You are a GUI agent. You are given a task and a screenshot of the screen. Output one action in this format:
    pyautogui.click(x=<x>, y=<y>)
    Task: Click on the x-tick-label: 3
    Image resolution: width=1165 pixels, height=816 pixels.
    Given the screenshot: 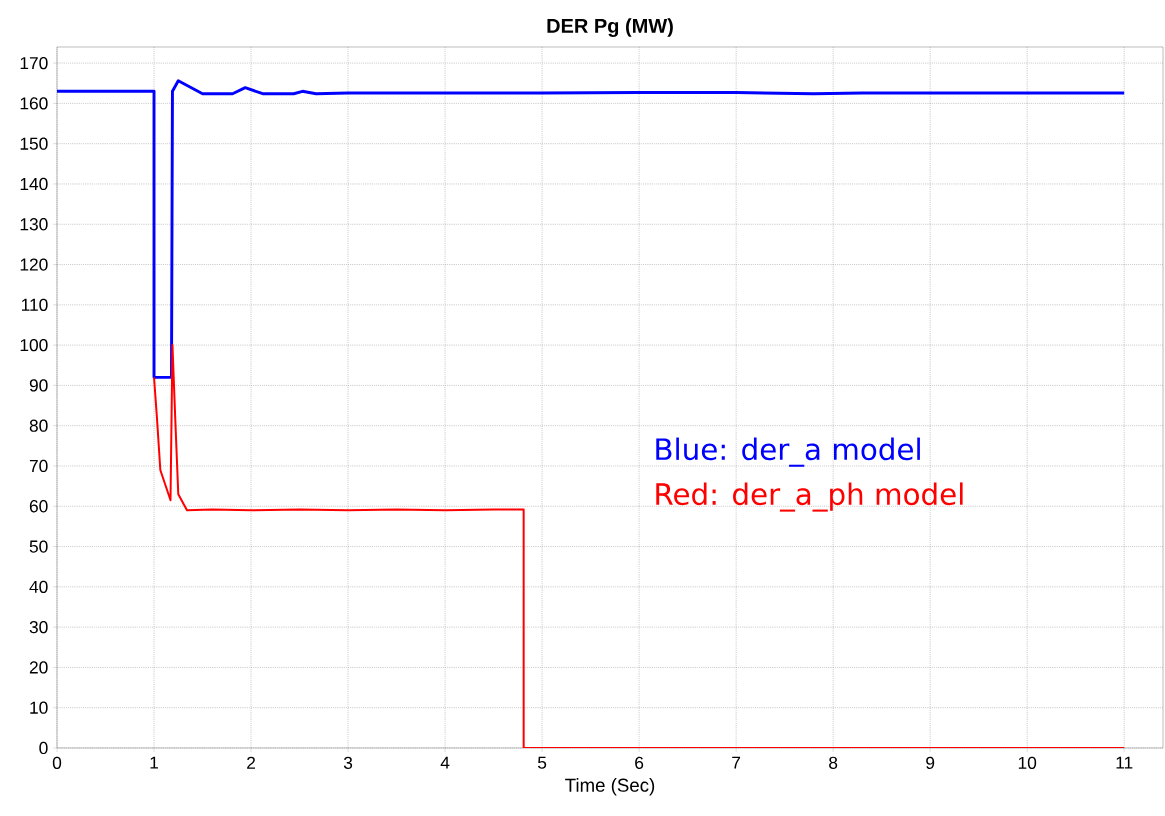 What is the action you would take?
    pyautogui.click(x=348, y=762)
    